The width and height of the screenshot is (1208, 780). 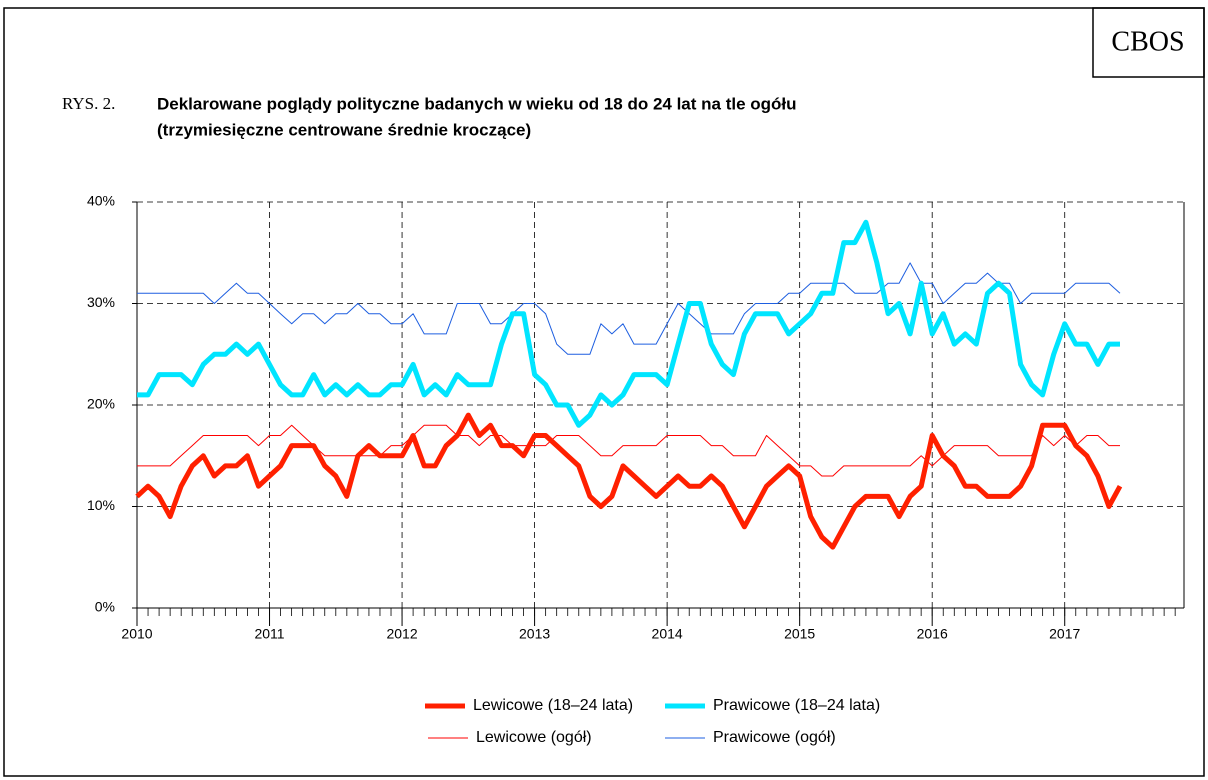 What do you see at coordinates (101, 505) in the screenshot?
I see `y-tick-label: 10%` at bounding box center [101, 505].